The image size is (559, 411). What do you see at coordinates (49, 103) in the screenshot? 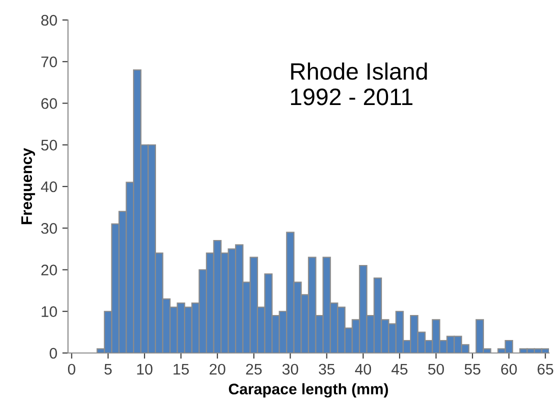
I see `y-tick-label: 60` at bounding box center [49, 103].